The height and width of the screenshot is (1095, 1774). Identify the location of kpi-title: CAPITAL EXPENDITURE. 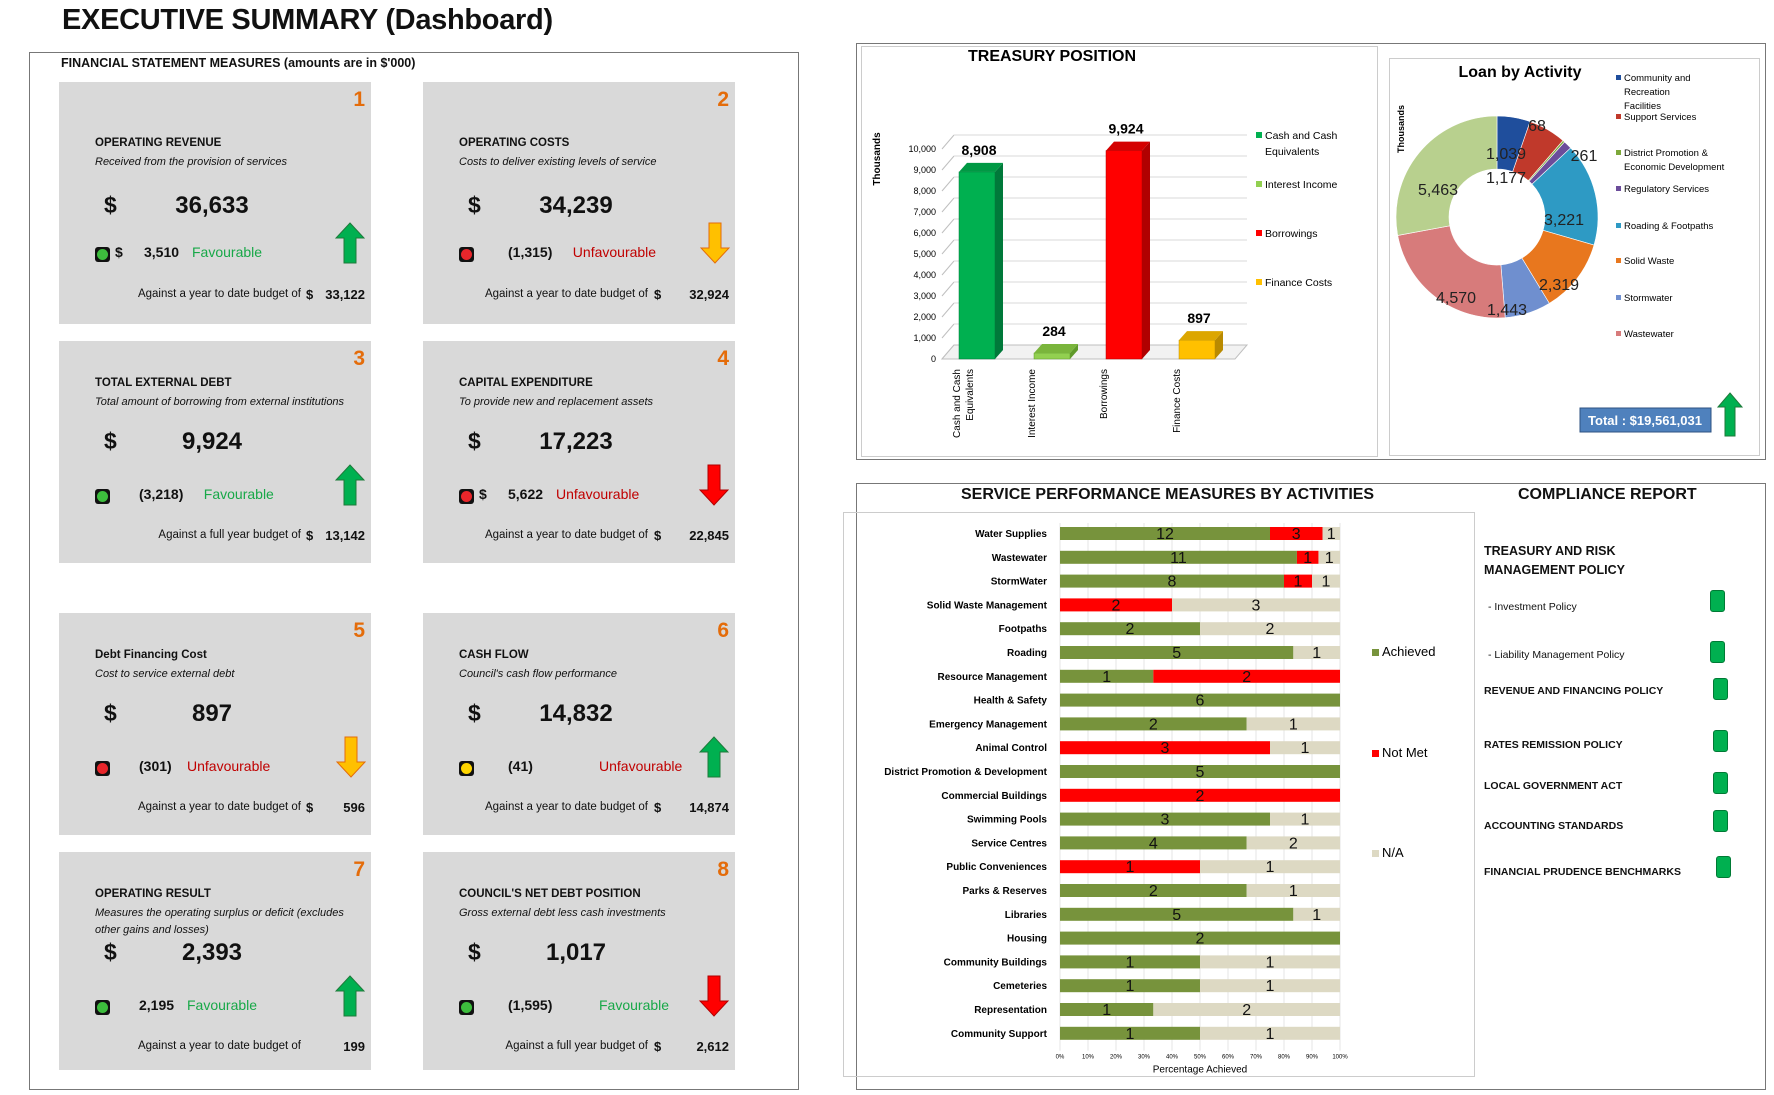
(526, 383).